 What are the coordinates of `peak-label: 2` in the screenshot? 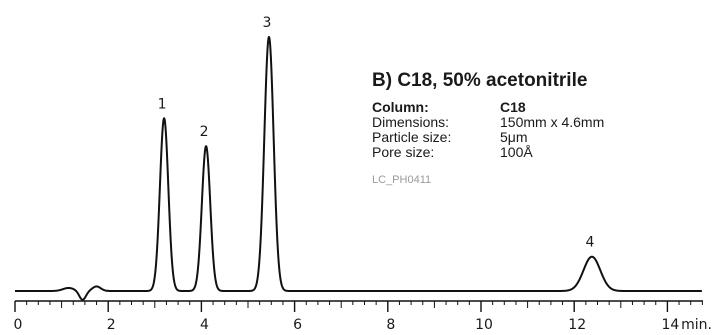 It's located at (204, 132).